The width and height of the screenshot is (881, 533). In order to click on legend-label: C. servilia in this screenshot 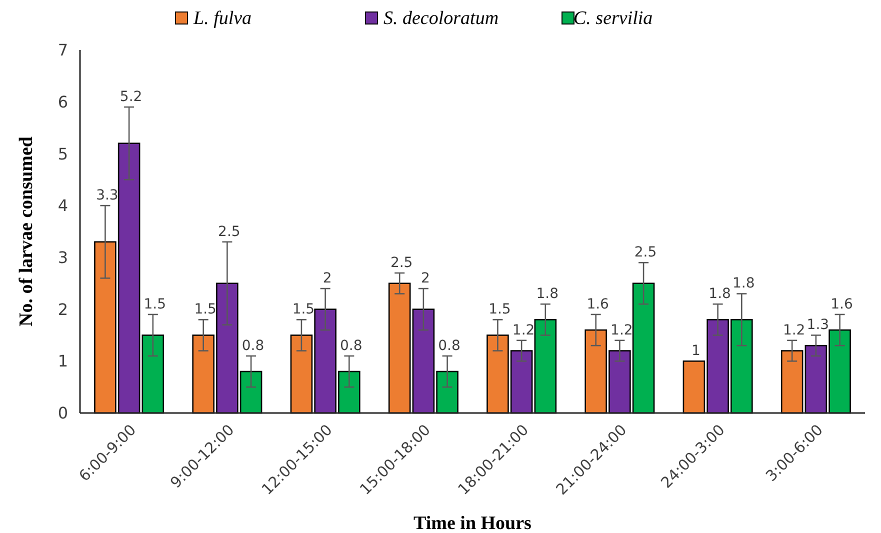, I will do `click(613, 18)`.